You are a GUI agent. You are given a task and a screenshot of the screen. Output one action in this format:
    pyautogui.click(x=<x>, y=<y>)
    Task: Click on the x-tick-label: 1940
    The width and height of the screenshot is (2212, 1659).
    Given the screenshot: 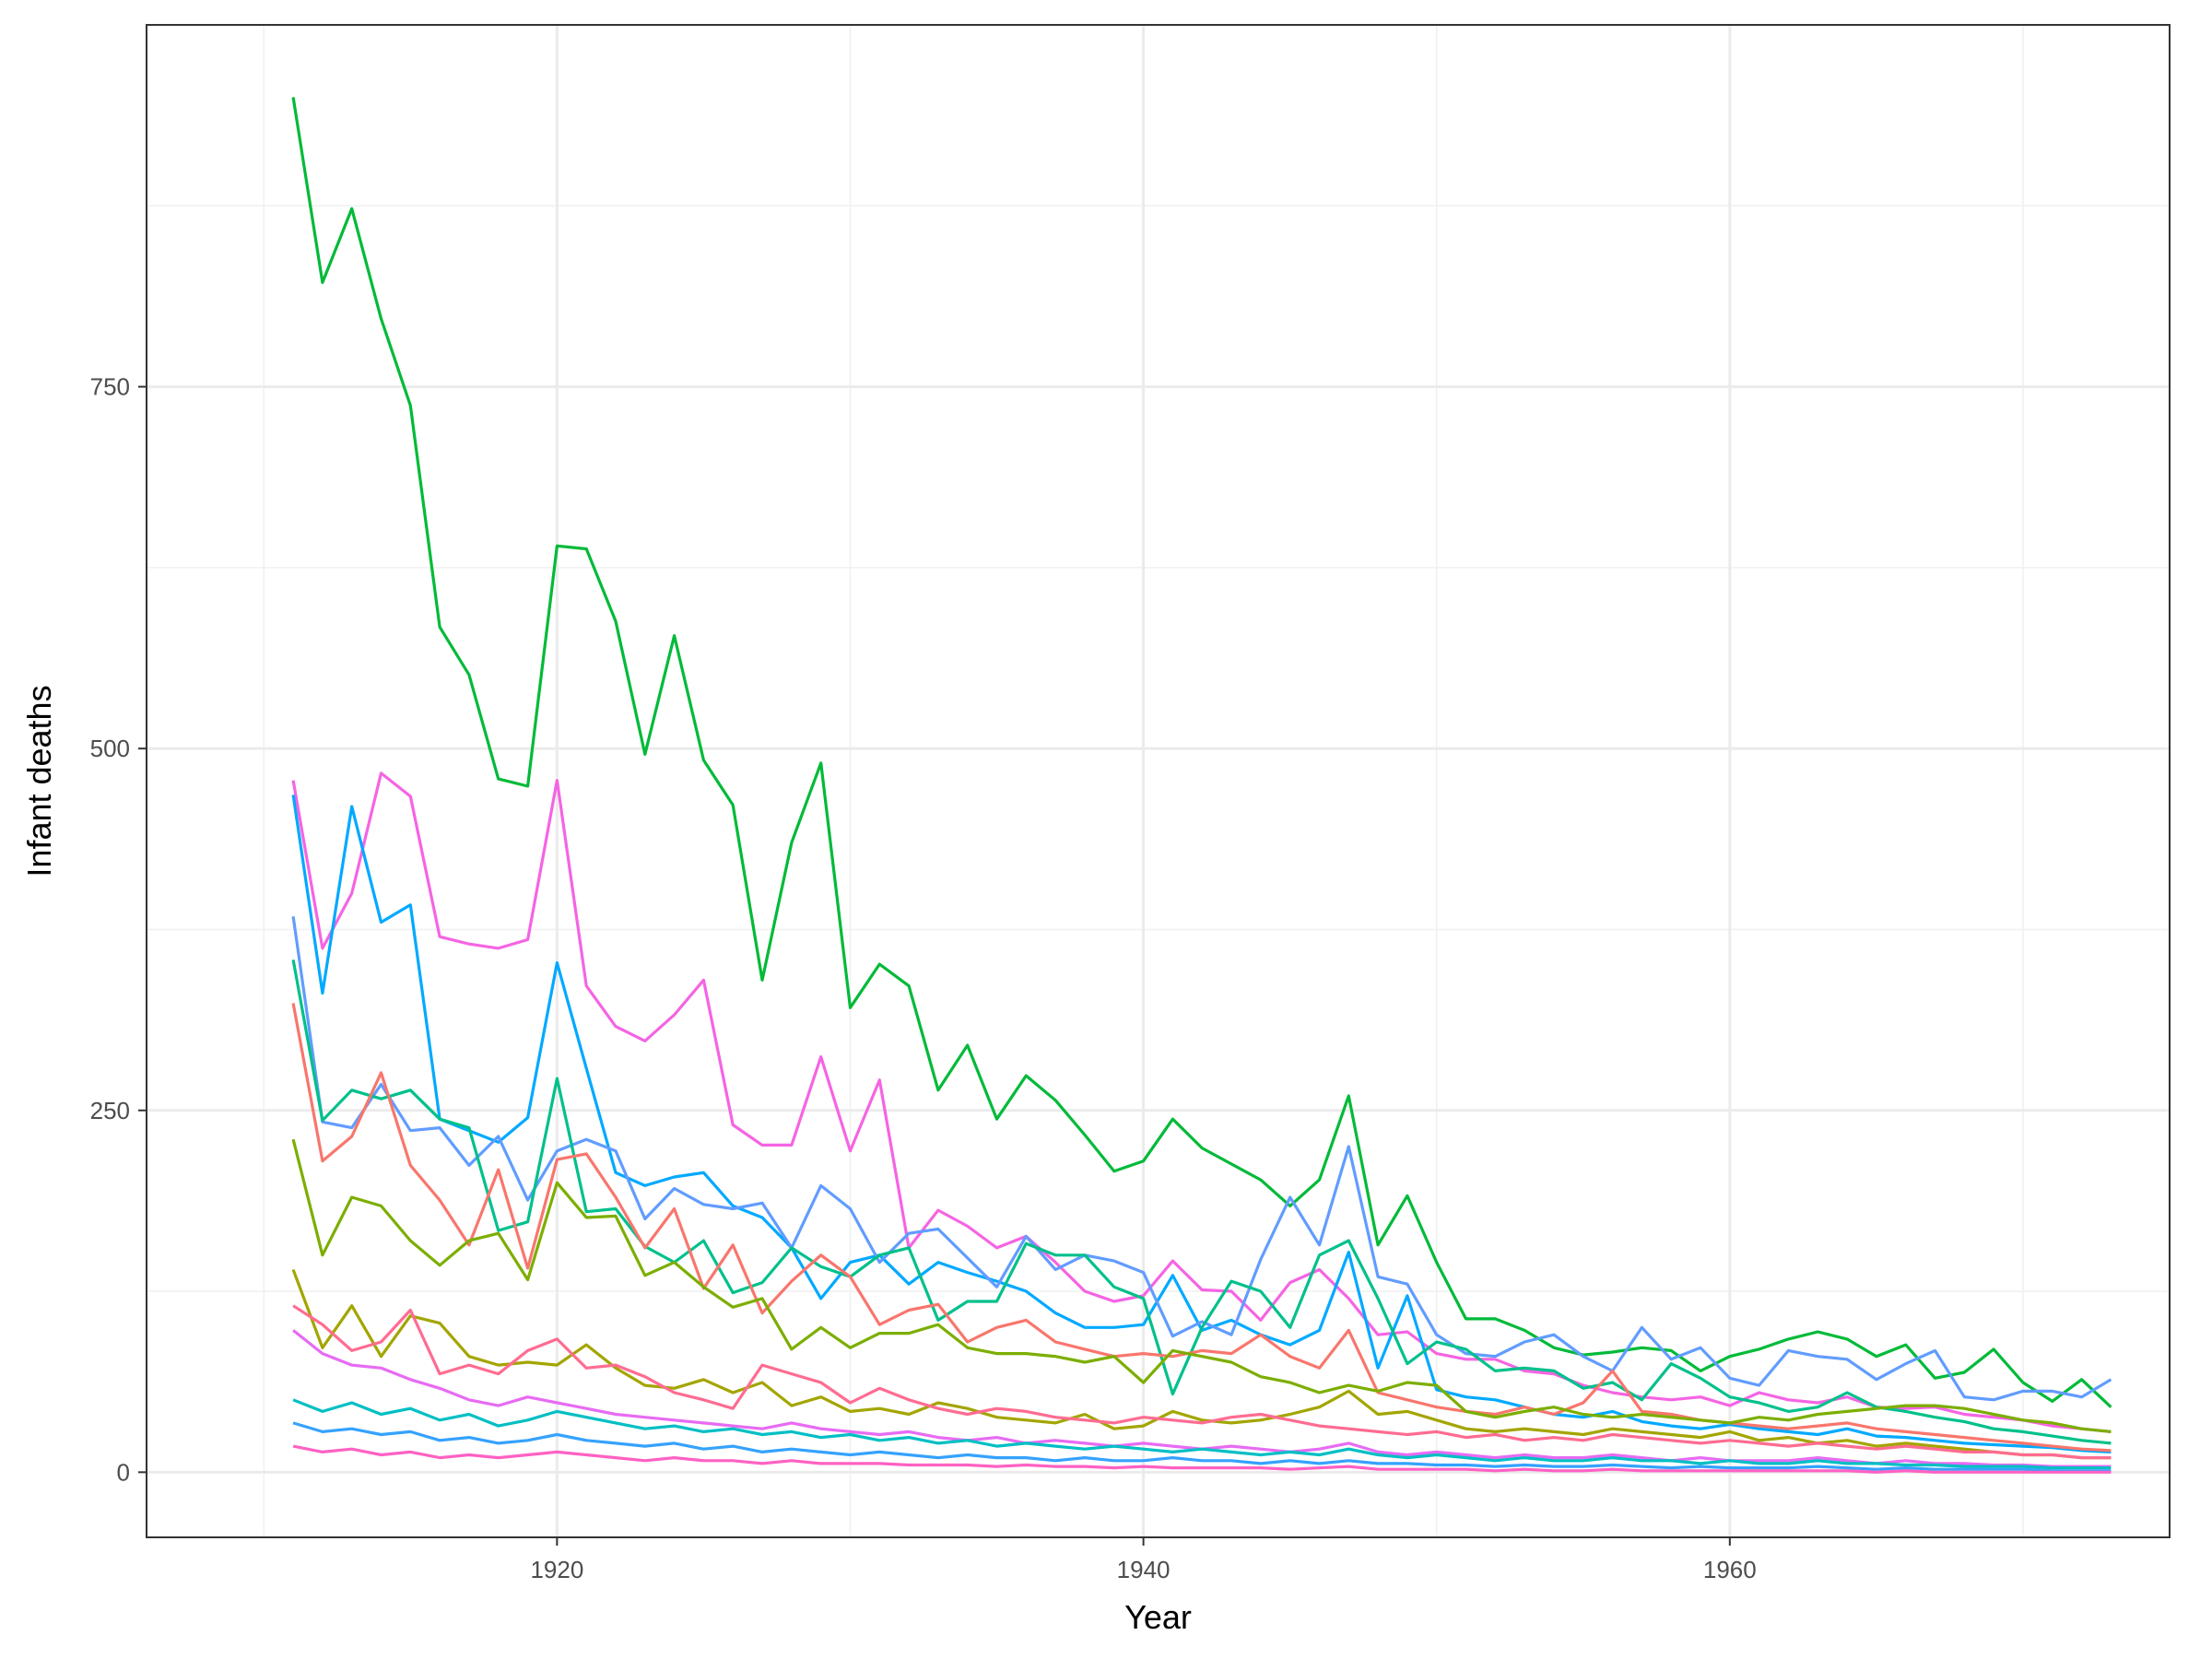 What is the action you would take?
    pyautogui.click(x=1144, y=1569)
    